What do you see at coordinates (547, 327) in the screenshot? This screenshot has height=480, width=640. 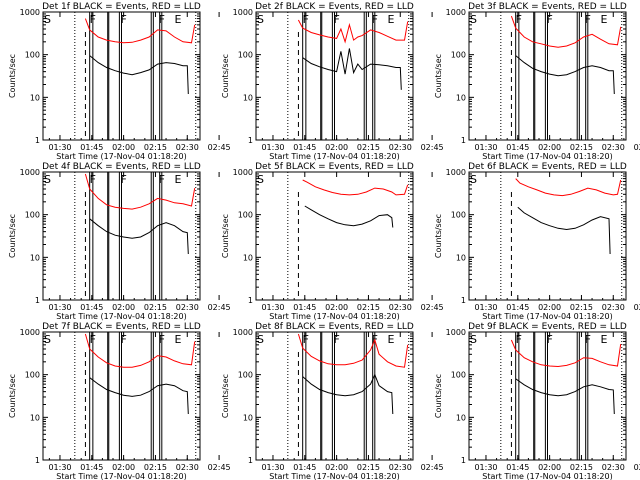 I see `chart-title: Det 9f BLACK = Events, RED = LLD` at bounding box center [547, 327].